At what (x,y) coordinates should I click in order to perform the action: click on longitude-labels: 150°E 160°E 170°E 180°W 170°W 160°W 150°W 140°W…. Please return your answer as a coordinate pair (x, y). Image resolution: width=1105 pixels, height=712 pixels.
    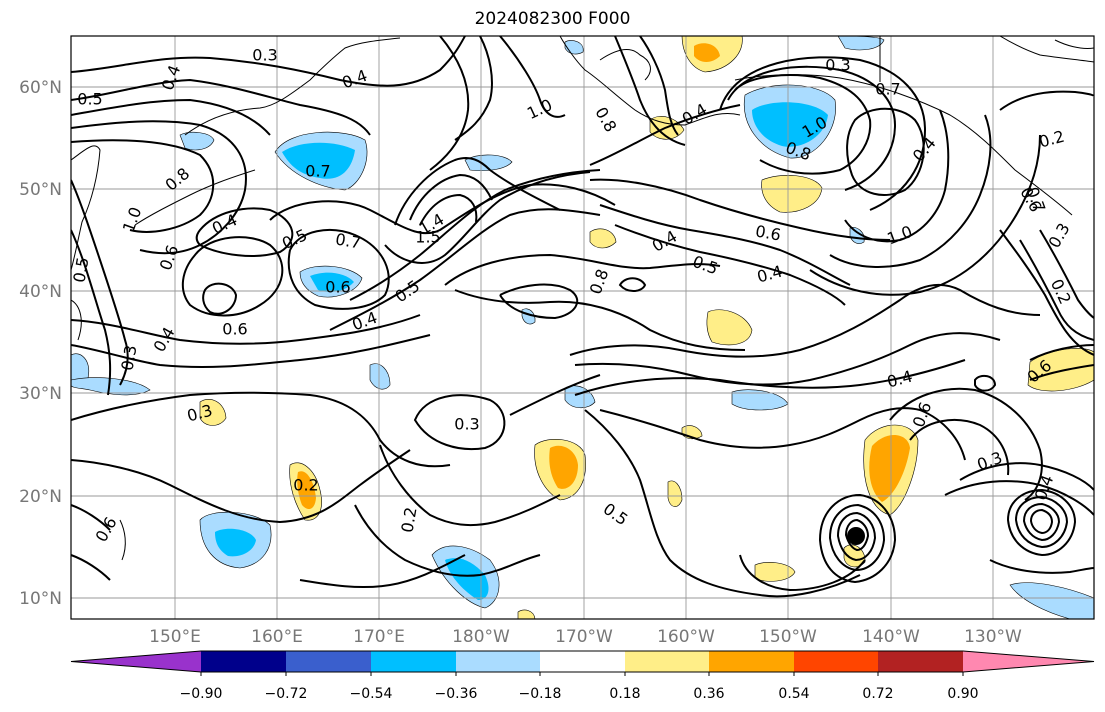
    Looking at the image, I should click on (585, 637).